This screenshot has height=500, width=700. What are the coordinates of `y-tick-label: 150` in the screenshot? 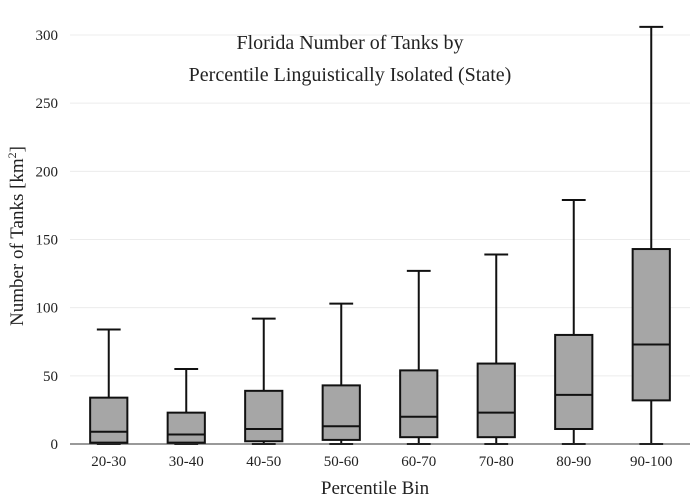 It's located at (47, 241).